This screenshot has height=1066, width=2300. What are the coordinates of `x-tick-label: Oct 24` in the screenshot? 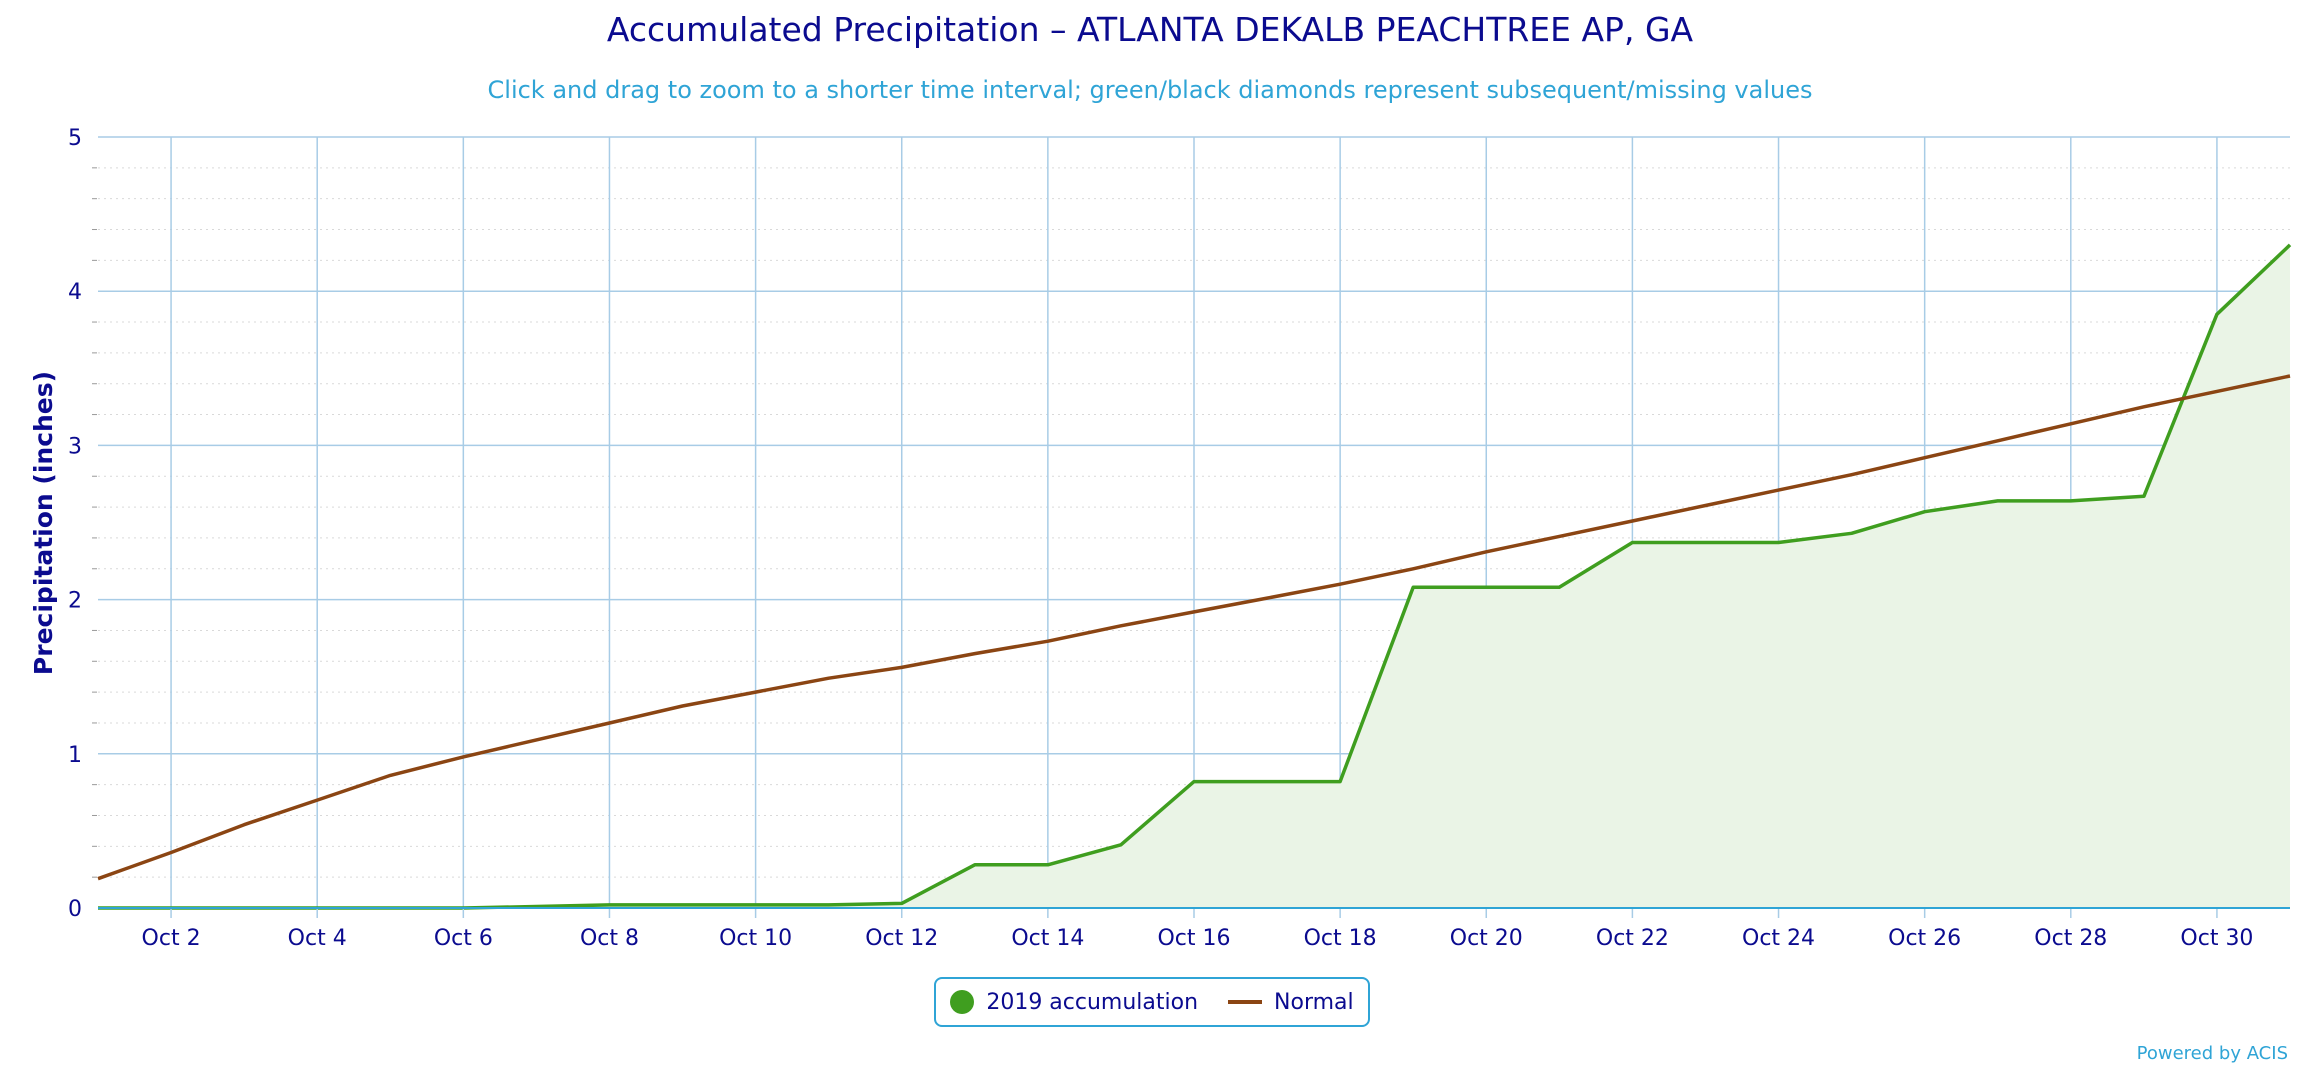 It's located at (1778, 938).